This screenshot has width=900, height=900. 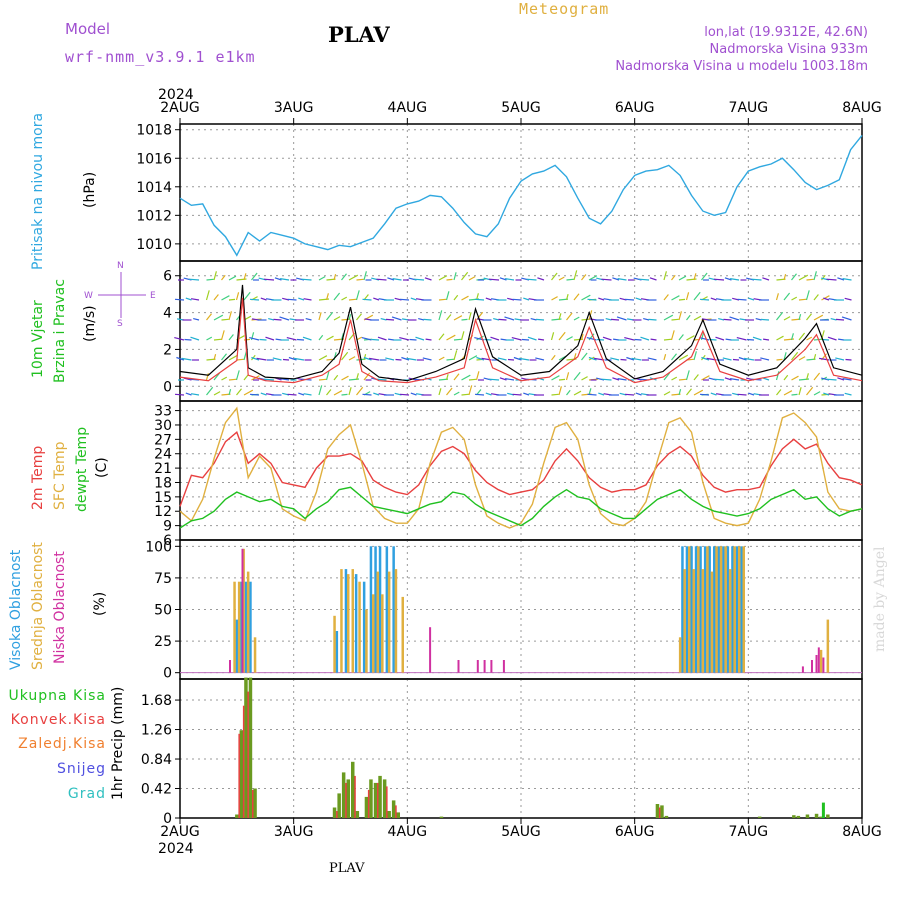 What do you see at coordinates (81, 769) in the screenshot?
I see `legend-snow: Snijeg` at bounding box center [81, 769].